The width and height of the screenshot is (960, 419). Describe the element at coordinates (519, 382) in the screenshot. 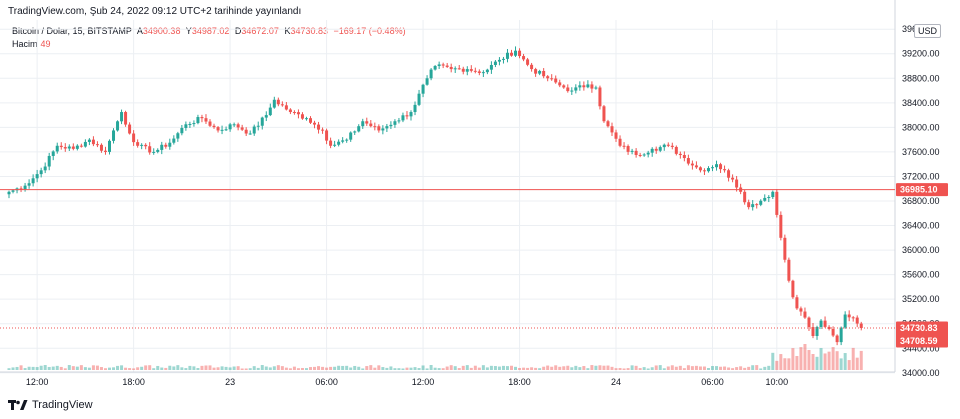

I see `time-tick-label: 18:00` at that location.